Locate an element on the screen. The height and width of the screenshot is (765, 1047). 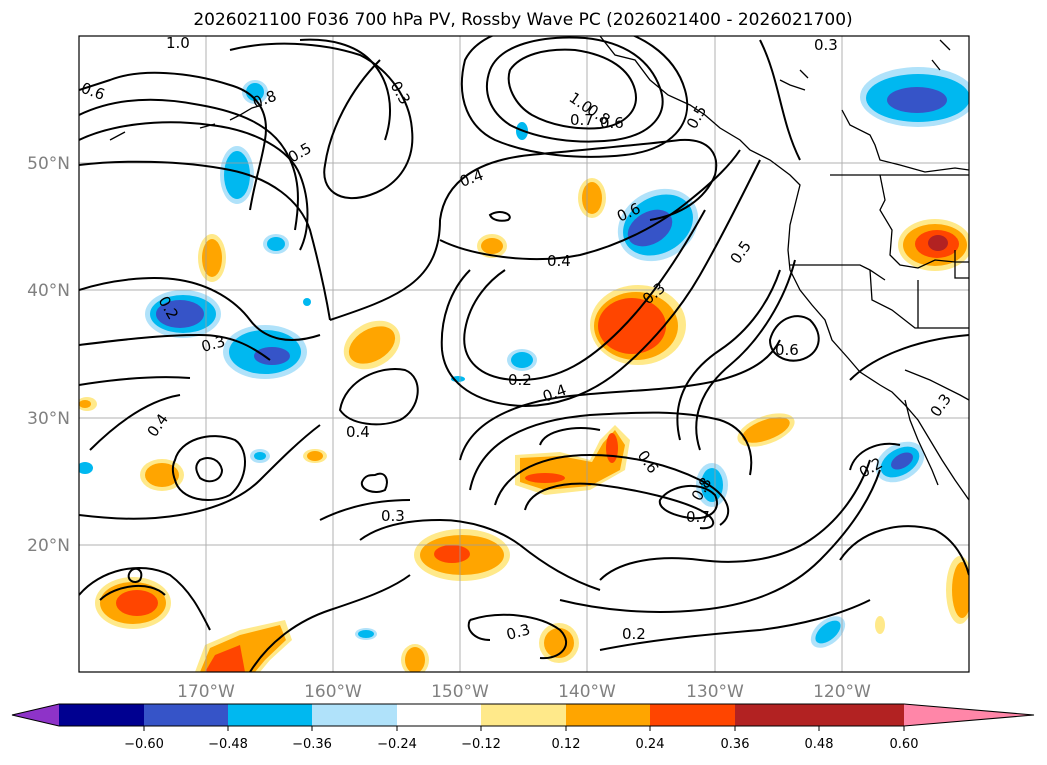
patch-pos-east is located at coordinates (933, 245).